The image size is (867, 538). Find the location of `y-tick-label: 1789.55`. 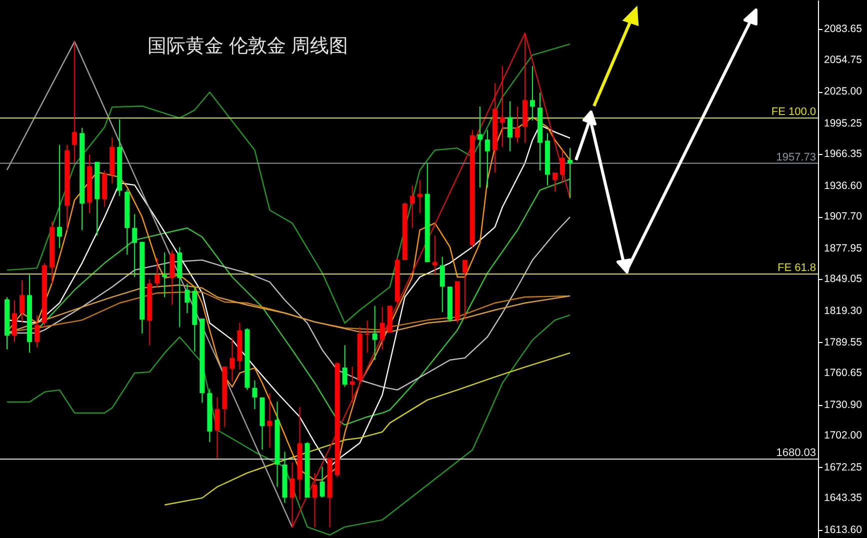

y-tick-label: 1789.55 is located at coordinates (843, 342).